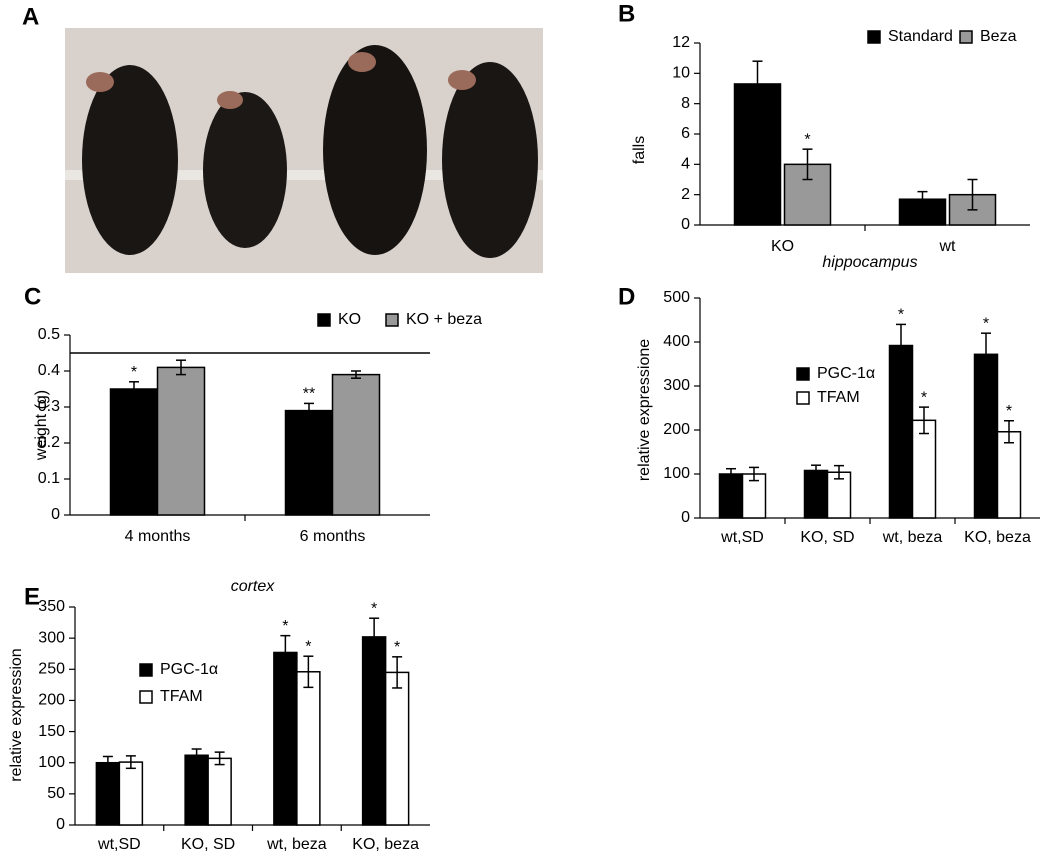 The image size is (1050, 855). Describe the element at coordinates (30, 16) in the screenshot. I see `panel-label: A` at that location.